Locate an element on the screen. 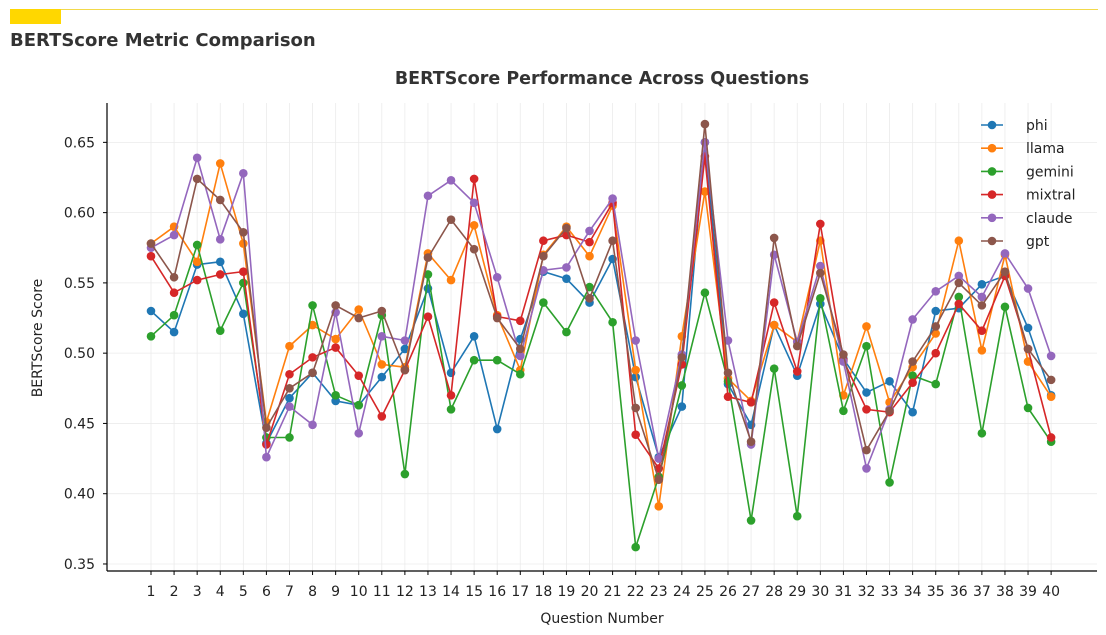 This screenshot has height=635, width=1106. x-tick-label: 21 is located at coordinates (613, 592).